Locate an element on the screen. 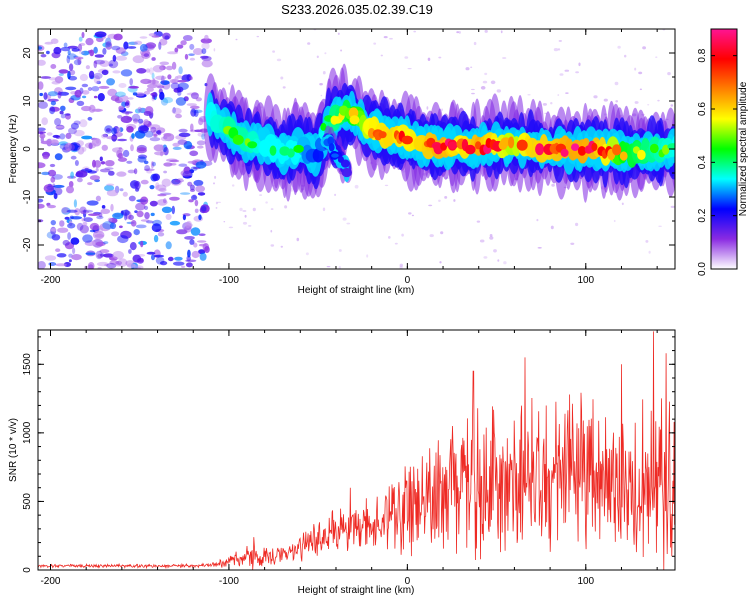 Image resolution: width=750 pixels, height=600 pixels. colorbar-tick-label: 0.4 is located at coordinates (702, 162).